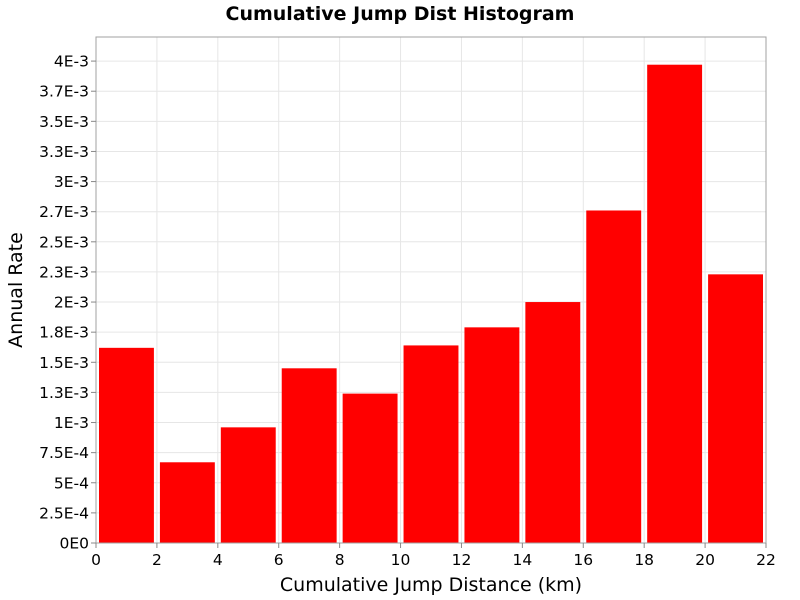  What do you see at coordinates (400, 14) in the screenshot?
I see `chart-title: Cumulative Jump Dist Histogram` at bounding box center [400, 14].